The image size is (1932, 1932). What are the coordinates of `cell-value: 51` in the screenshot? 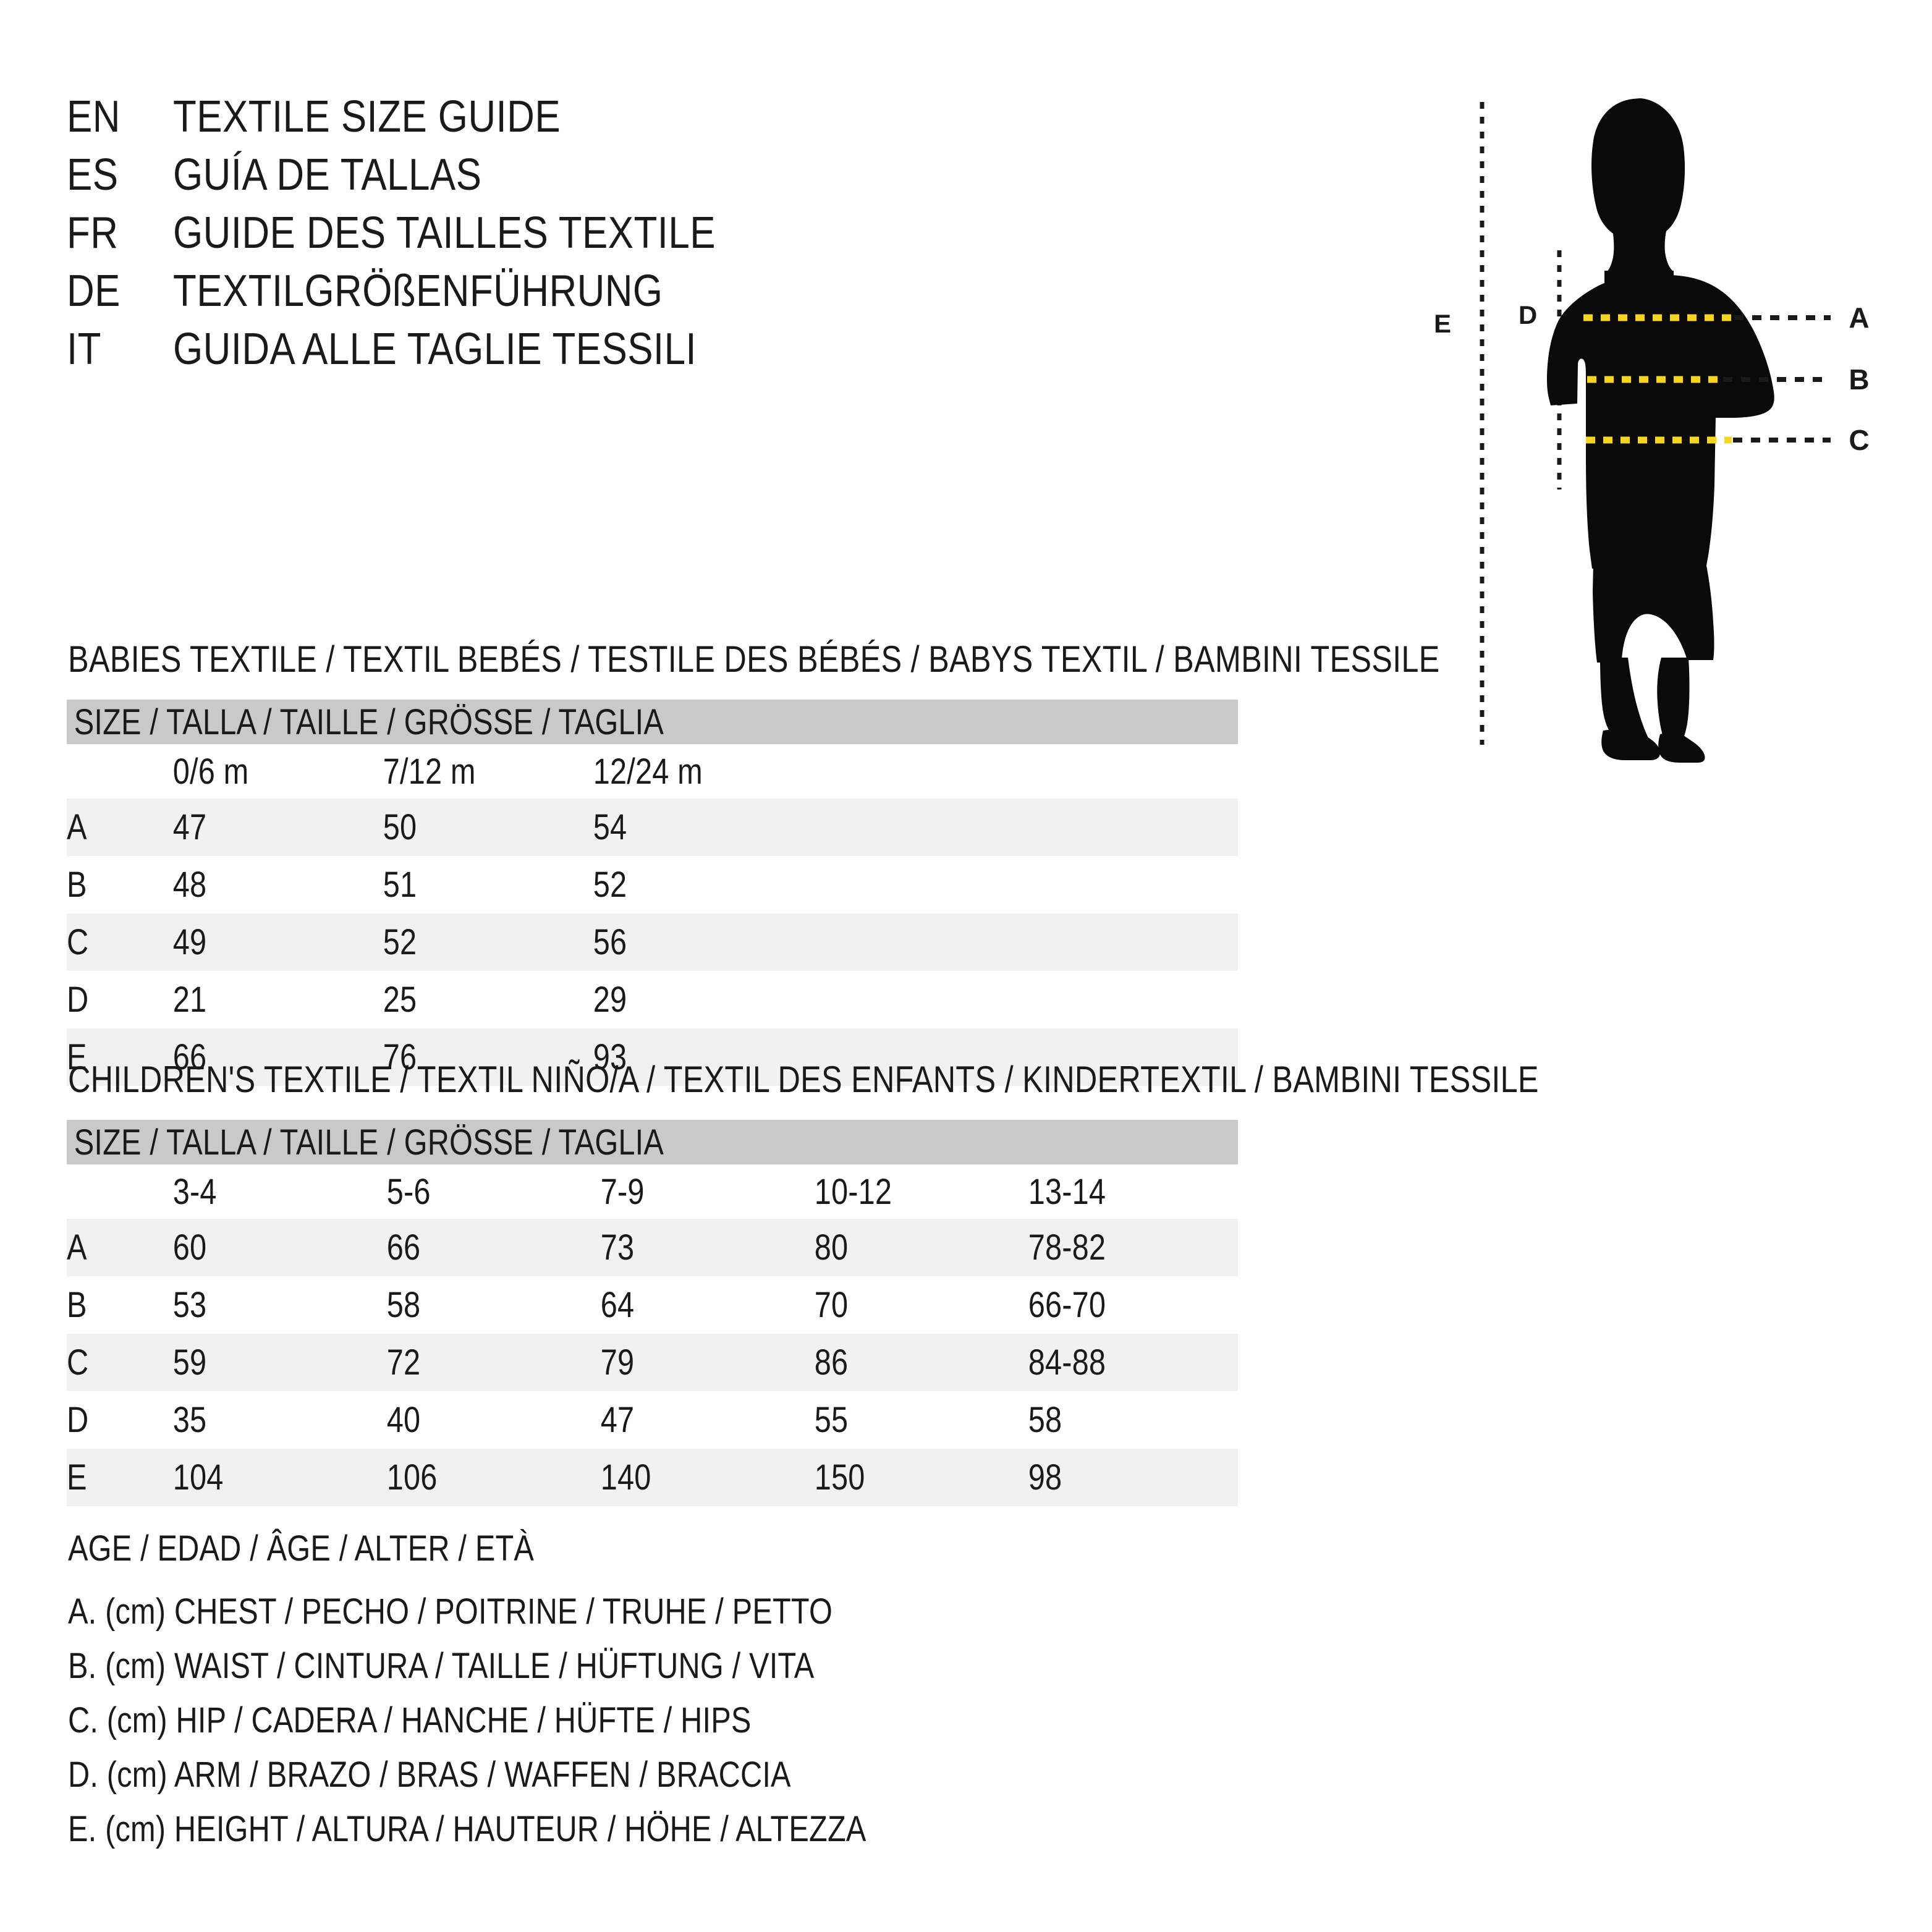 It's located at (400, 885).